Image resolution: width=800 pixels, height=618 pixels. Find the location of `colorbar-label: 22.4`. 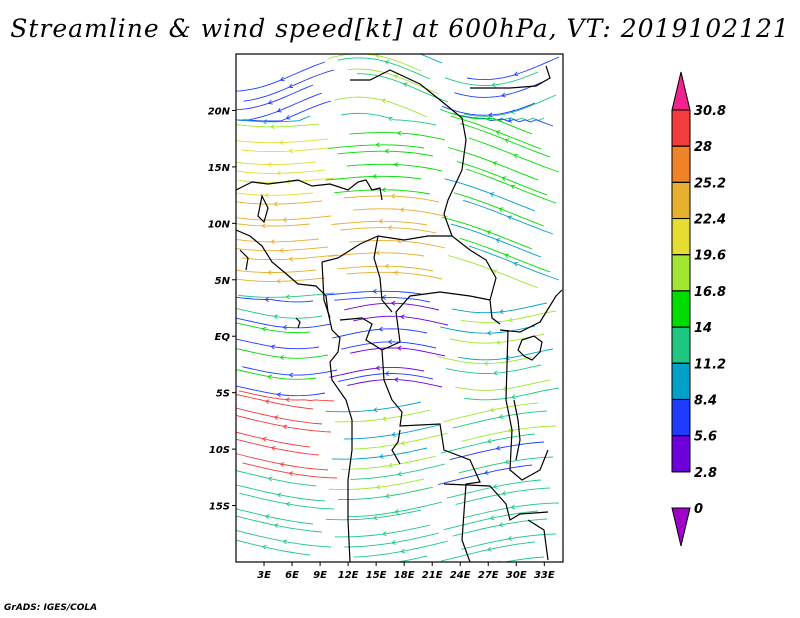

colorbar-label: 22.4 is located at coordinates (710, 220).